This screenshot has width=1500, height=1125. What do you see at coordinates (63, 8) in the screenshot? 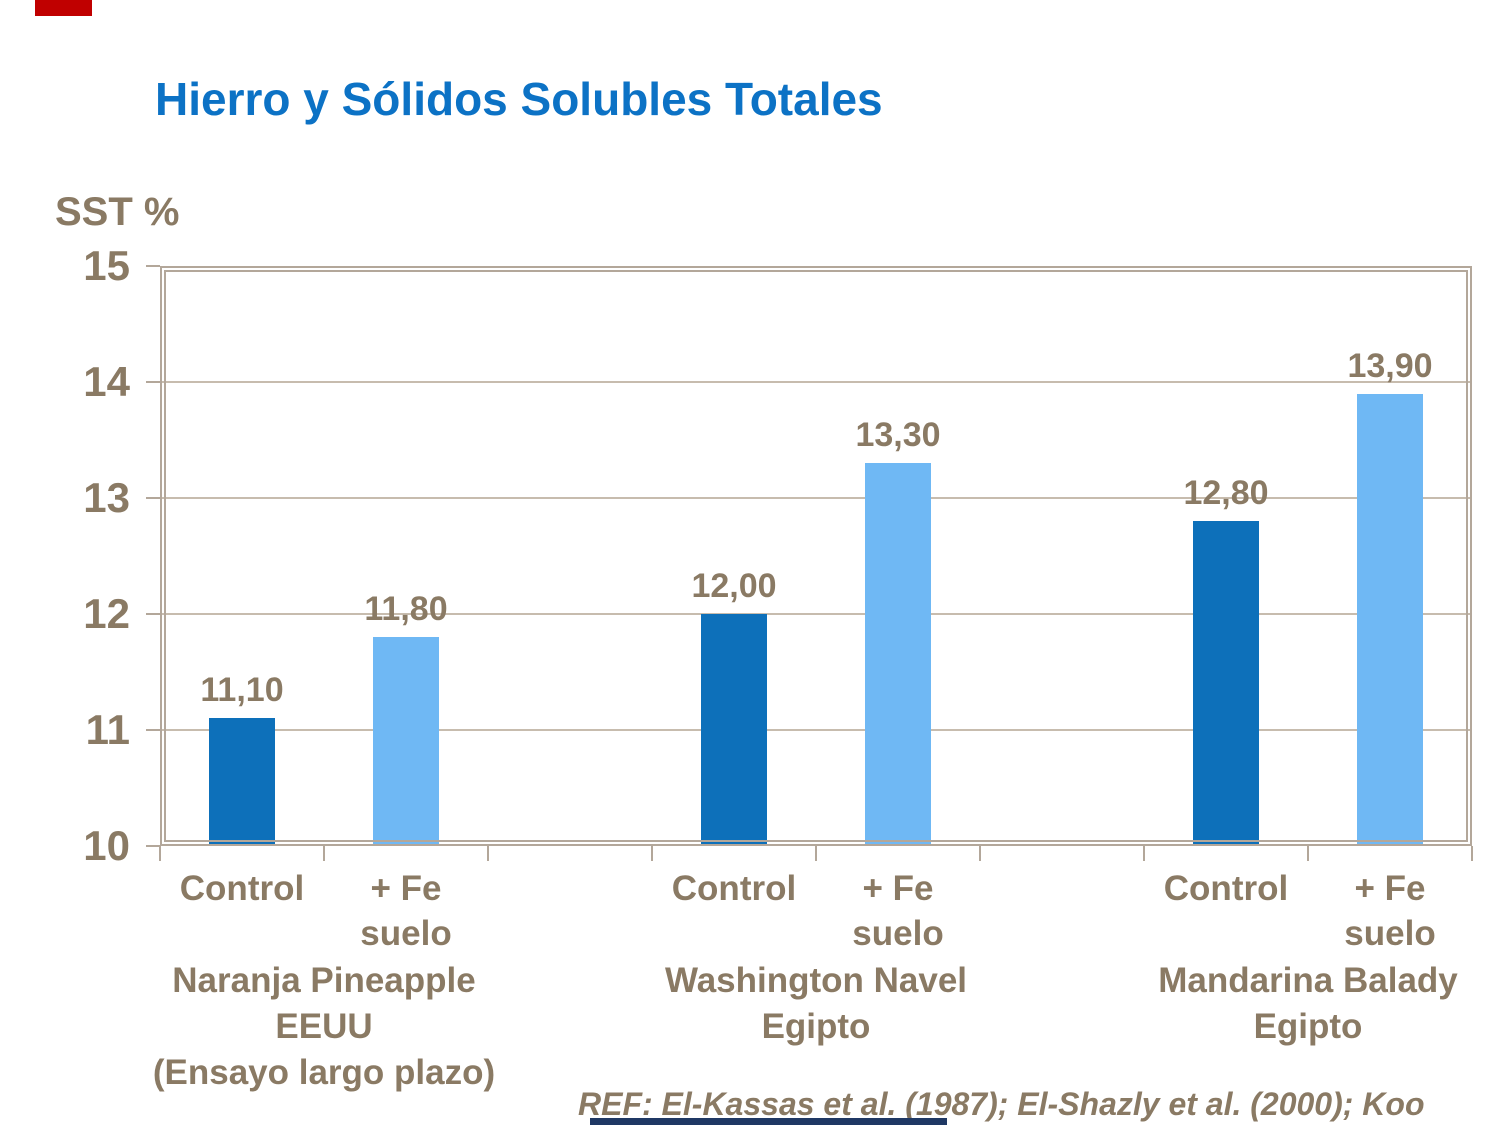
I see `top-left-red-accent-bar` at bounding box center [63, 8].